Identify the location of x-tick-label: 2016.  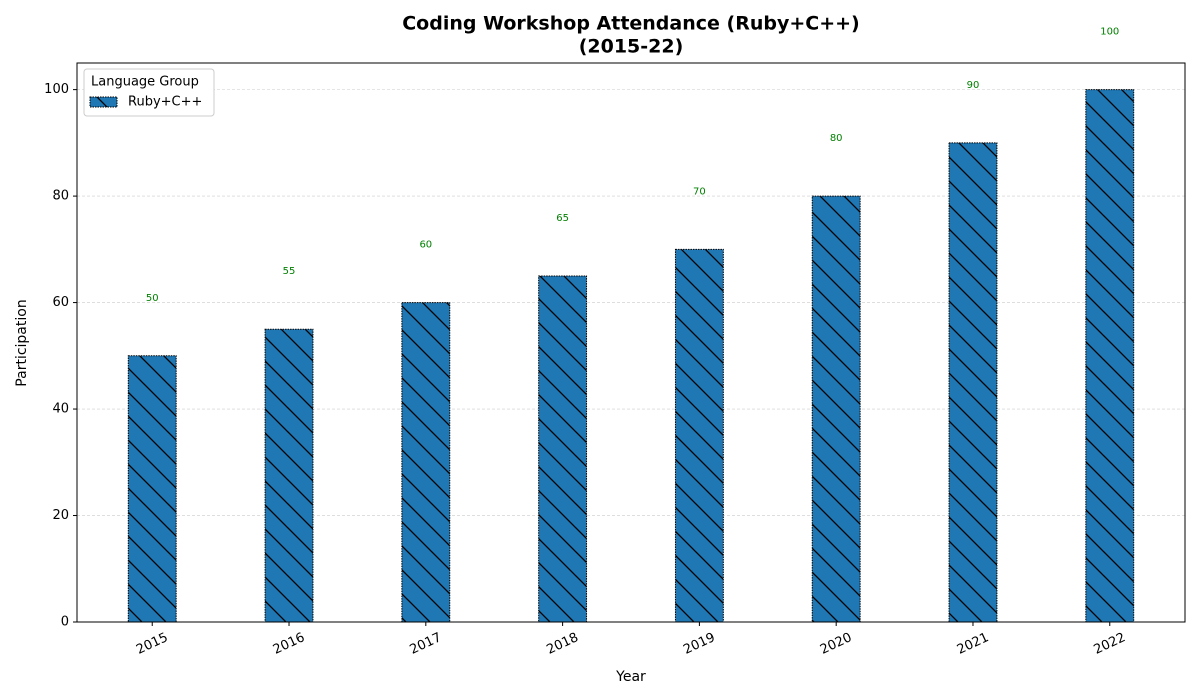
(289, 644).